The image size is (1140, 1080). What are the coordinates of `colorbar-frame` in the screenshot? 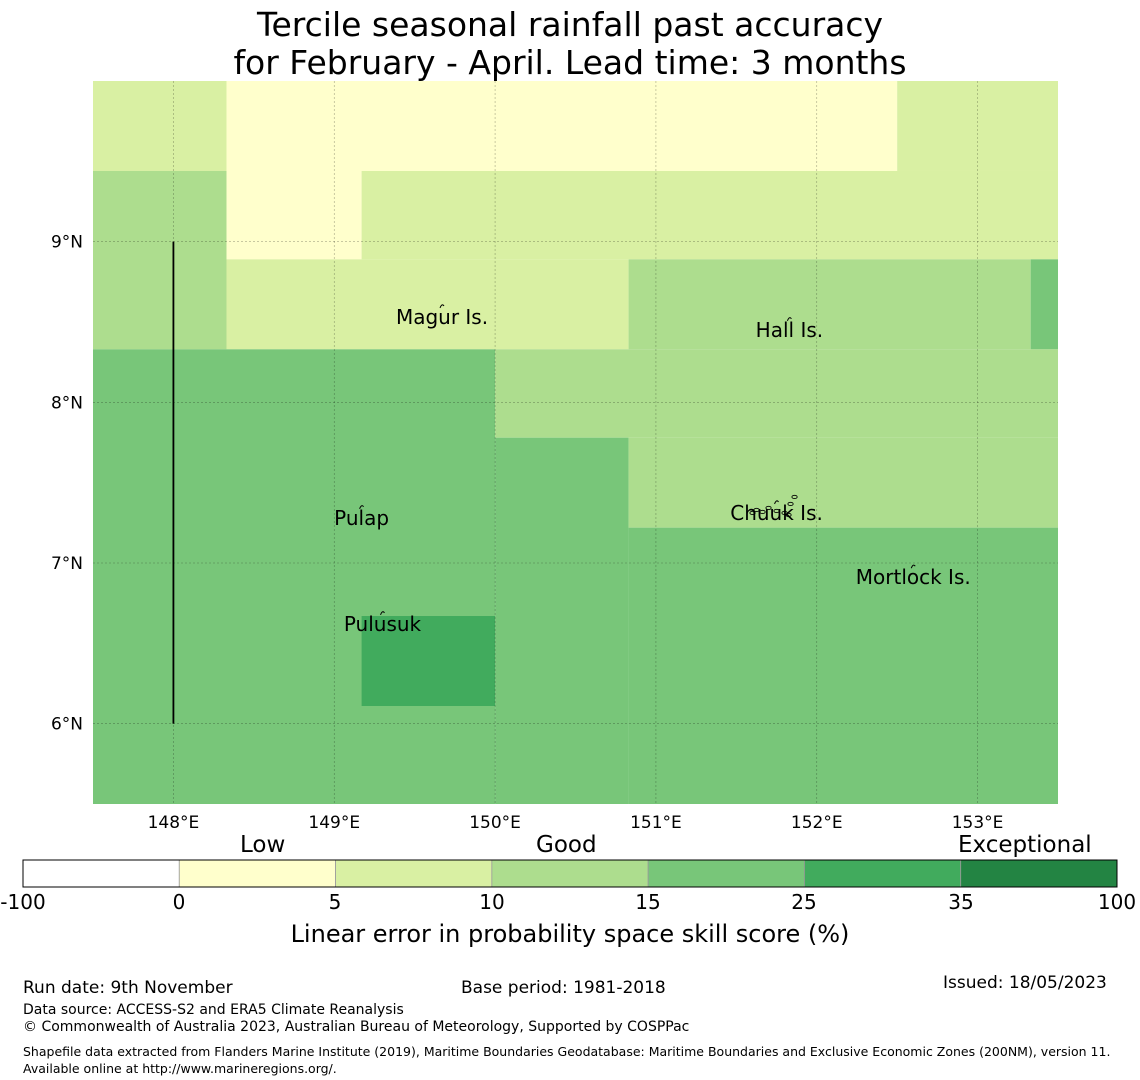 It's located at (570, 873).